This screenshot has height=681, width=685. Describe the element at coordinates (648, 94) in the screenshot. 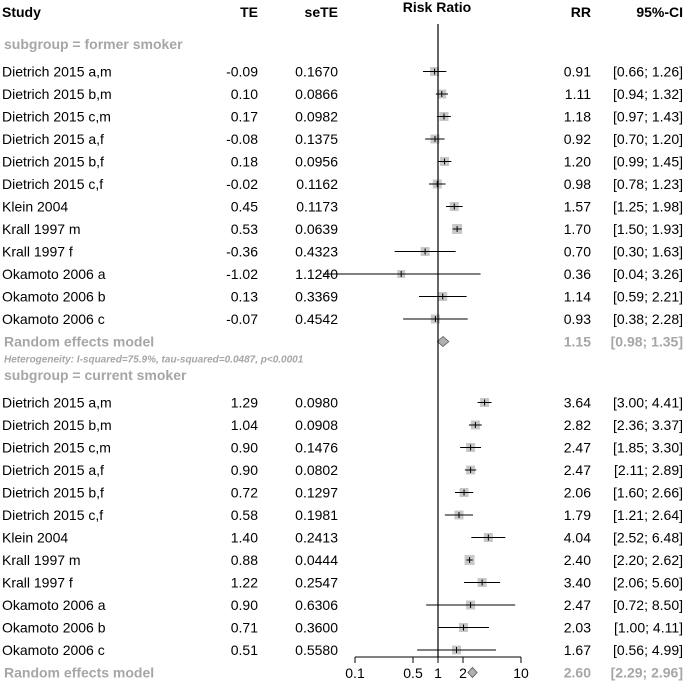

I see `study-ci: [0.94; 1.32]` at that location.